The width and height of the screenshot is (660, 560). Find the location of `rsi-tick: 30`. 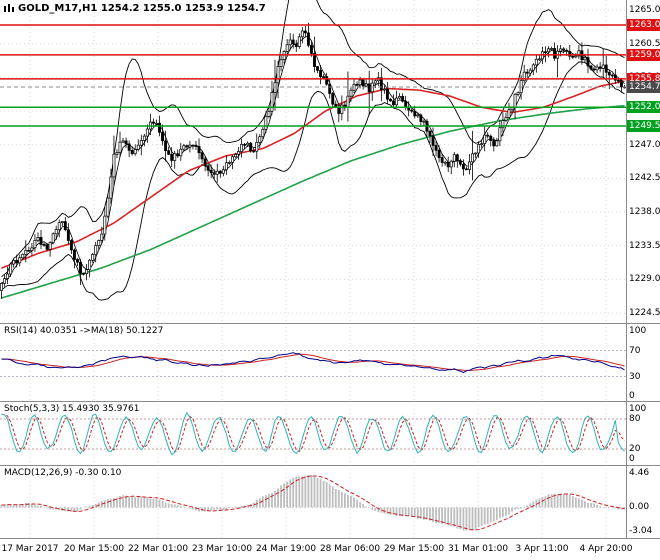

rsi-tick: 30 is located at coordinates (635, 376).